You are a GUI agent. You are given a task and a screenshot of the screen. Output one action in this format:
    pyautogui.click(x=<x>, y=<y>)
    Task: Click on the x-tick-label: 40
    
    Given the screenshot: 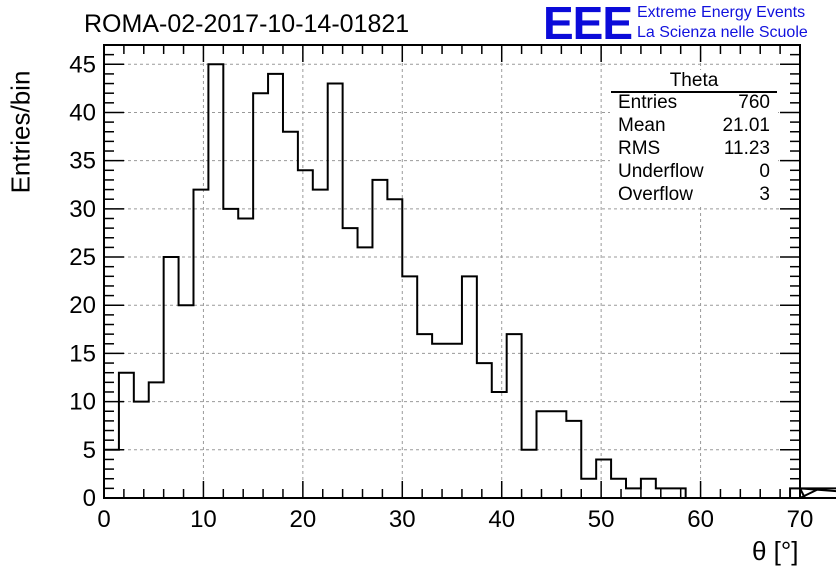 What is the action you would take?
    pyautogui.click(x=501, y=519)
    